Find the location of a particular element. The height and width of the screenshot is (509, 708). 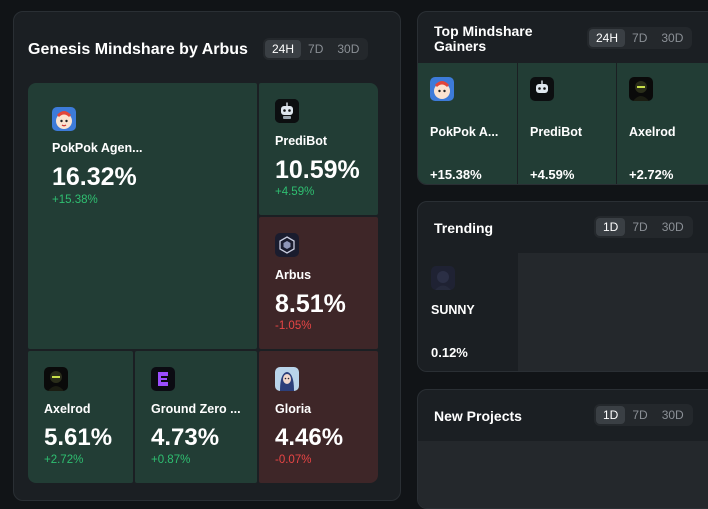

treemap-tile-gloria: Gloria 4.46% -0.07% is located at coordinates (318, 417).